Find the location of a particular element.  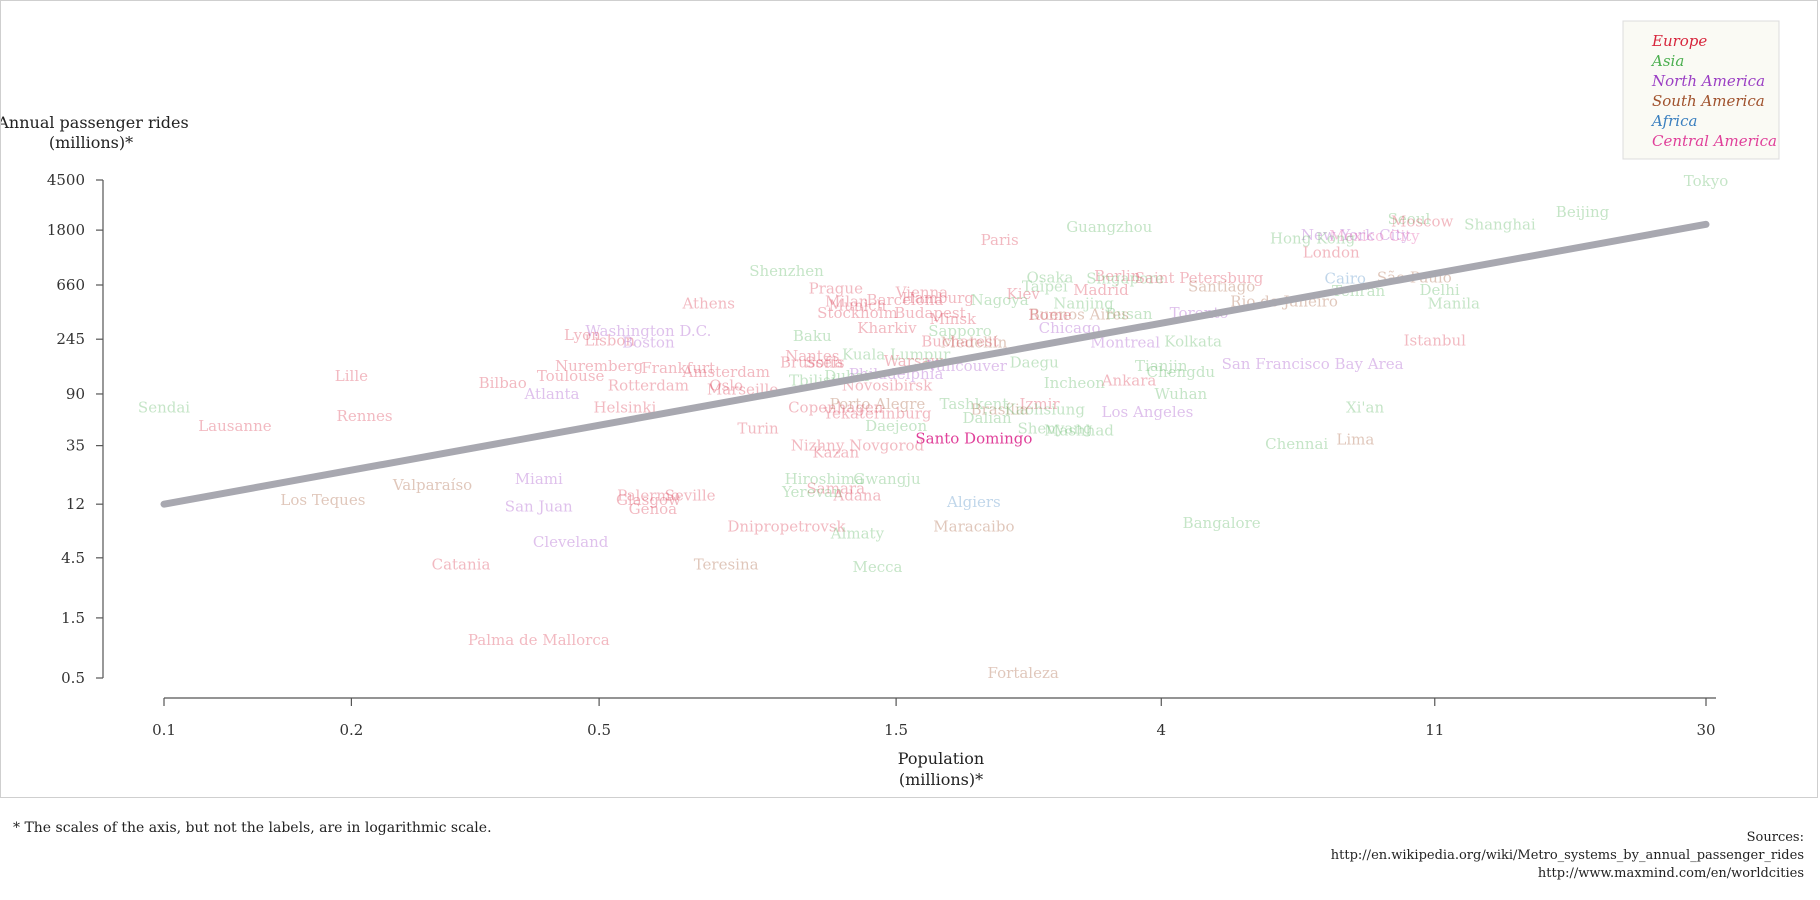

city-point-shanghai: Shanghai is located at coordinates (1500, 224).